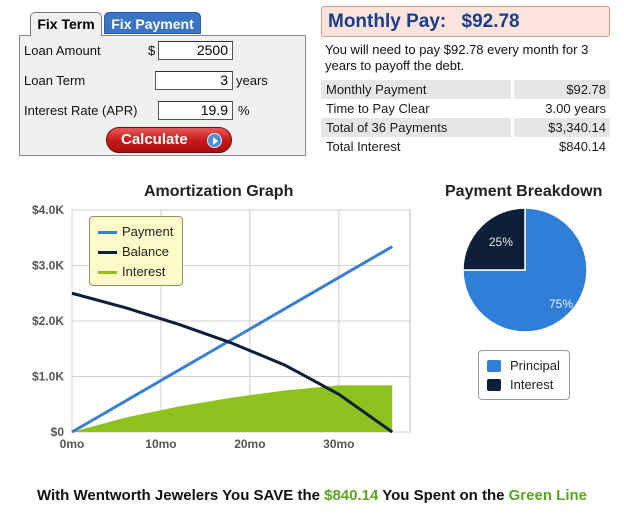 Image resolution: width=624 pixels, height=516 pixels. What do you see at coordinates (244, 110) in the screenshot?
I see `interest-rate-unit: %` at bounding box center [244, 110].